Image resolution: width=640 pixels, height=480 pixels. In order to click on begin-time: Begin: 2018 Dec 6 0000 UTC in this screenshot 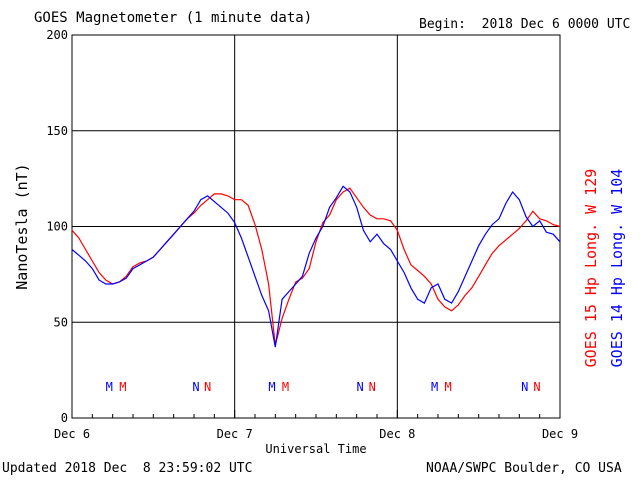, I will do `click(525, 24)`.